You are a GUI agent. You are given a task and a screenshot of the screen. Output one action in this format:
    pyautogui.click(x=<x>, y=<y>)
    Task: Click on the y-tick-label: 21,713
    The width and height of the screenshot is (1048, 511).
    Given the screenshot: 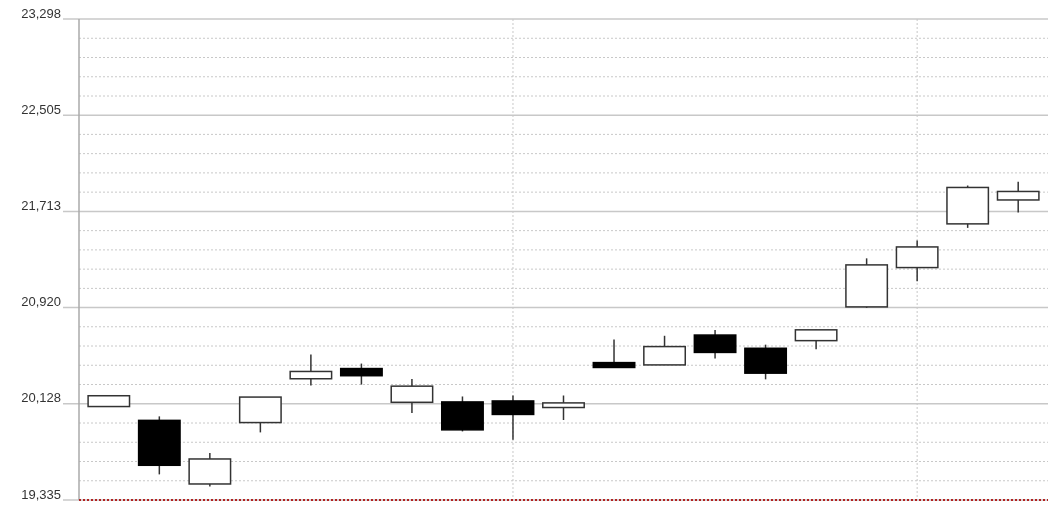 What is the action you would take?
    pyautogui.click(x=41, y=206)
    